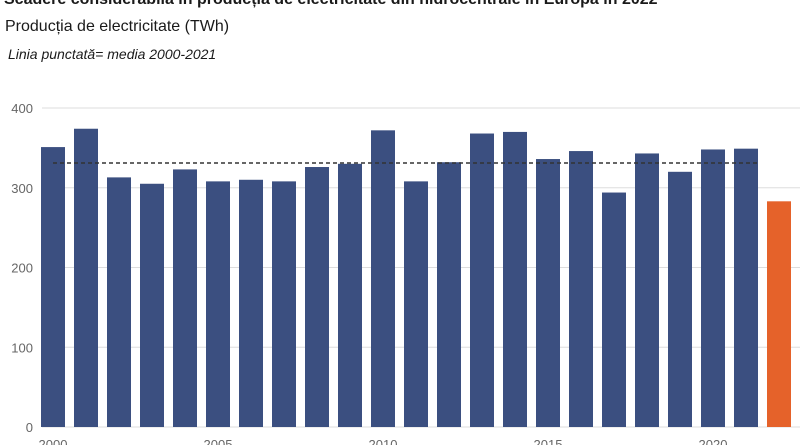 The height and width of the screenshot is (445, 800). I want to click on y-tick-label: 100, so click(22, 347).